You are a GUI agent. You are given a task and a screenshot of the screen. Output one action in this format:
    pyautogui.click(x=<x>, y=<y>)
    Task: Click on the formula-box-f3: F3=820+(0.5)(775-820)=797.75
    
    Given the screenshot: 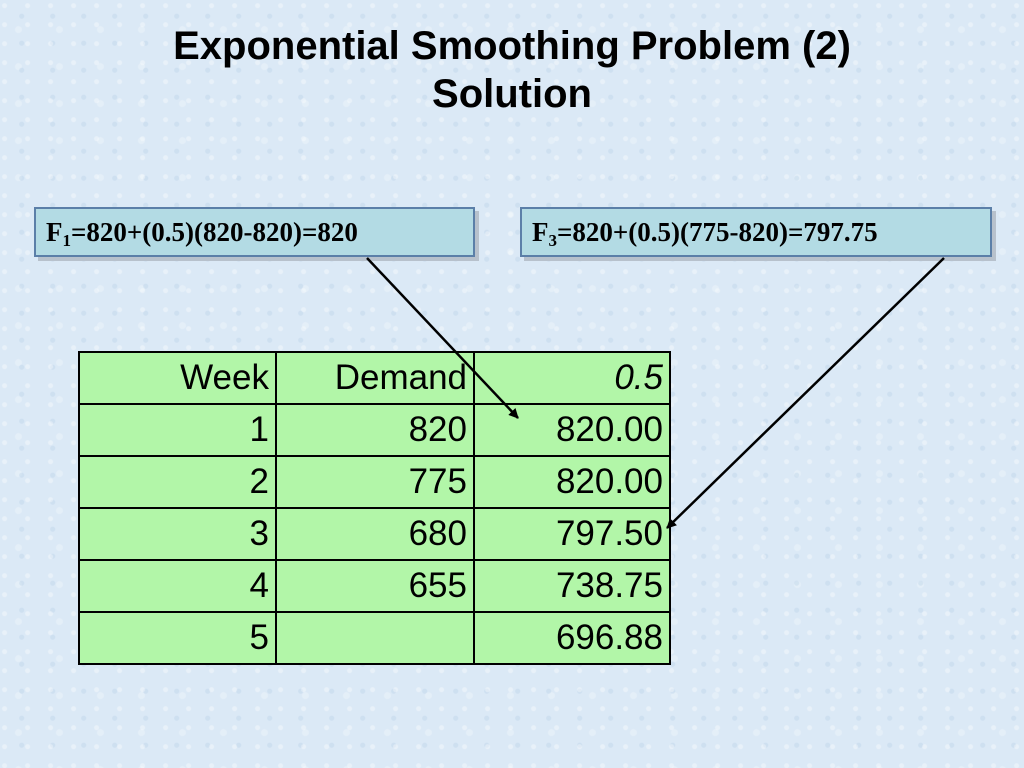 What is the action you would take?
    pyautogui.click(x=756, y=232)
    